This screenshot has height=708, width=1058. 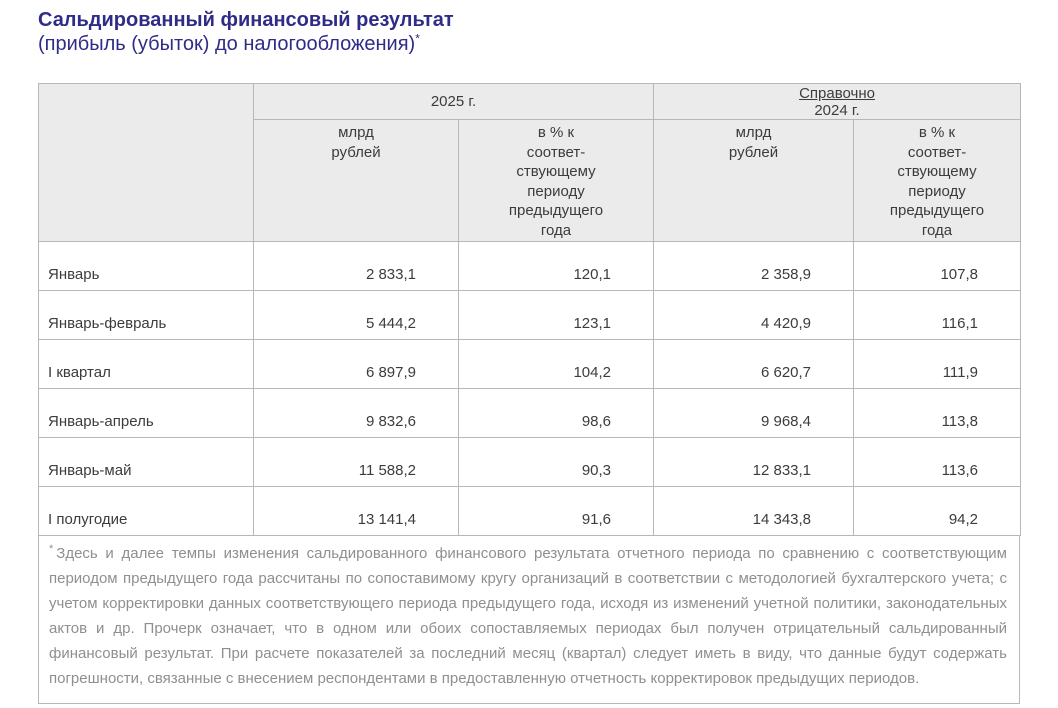 I want to click on period-label: I полугодие, so click(x=146, y=511).